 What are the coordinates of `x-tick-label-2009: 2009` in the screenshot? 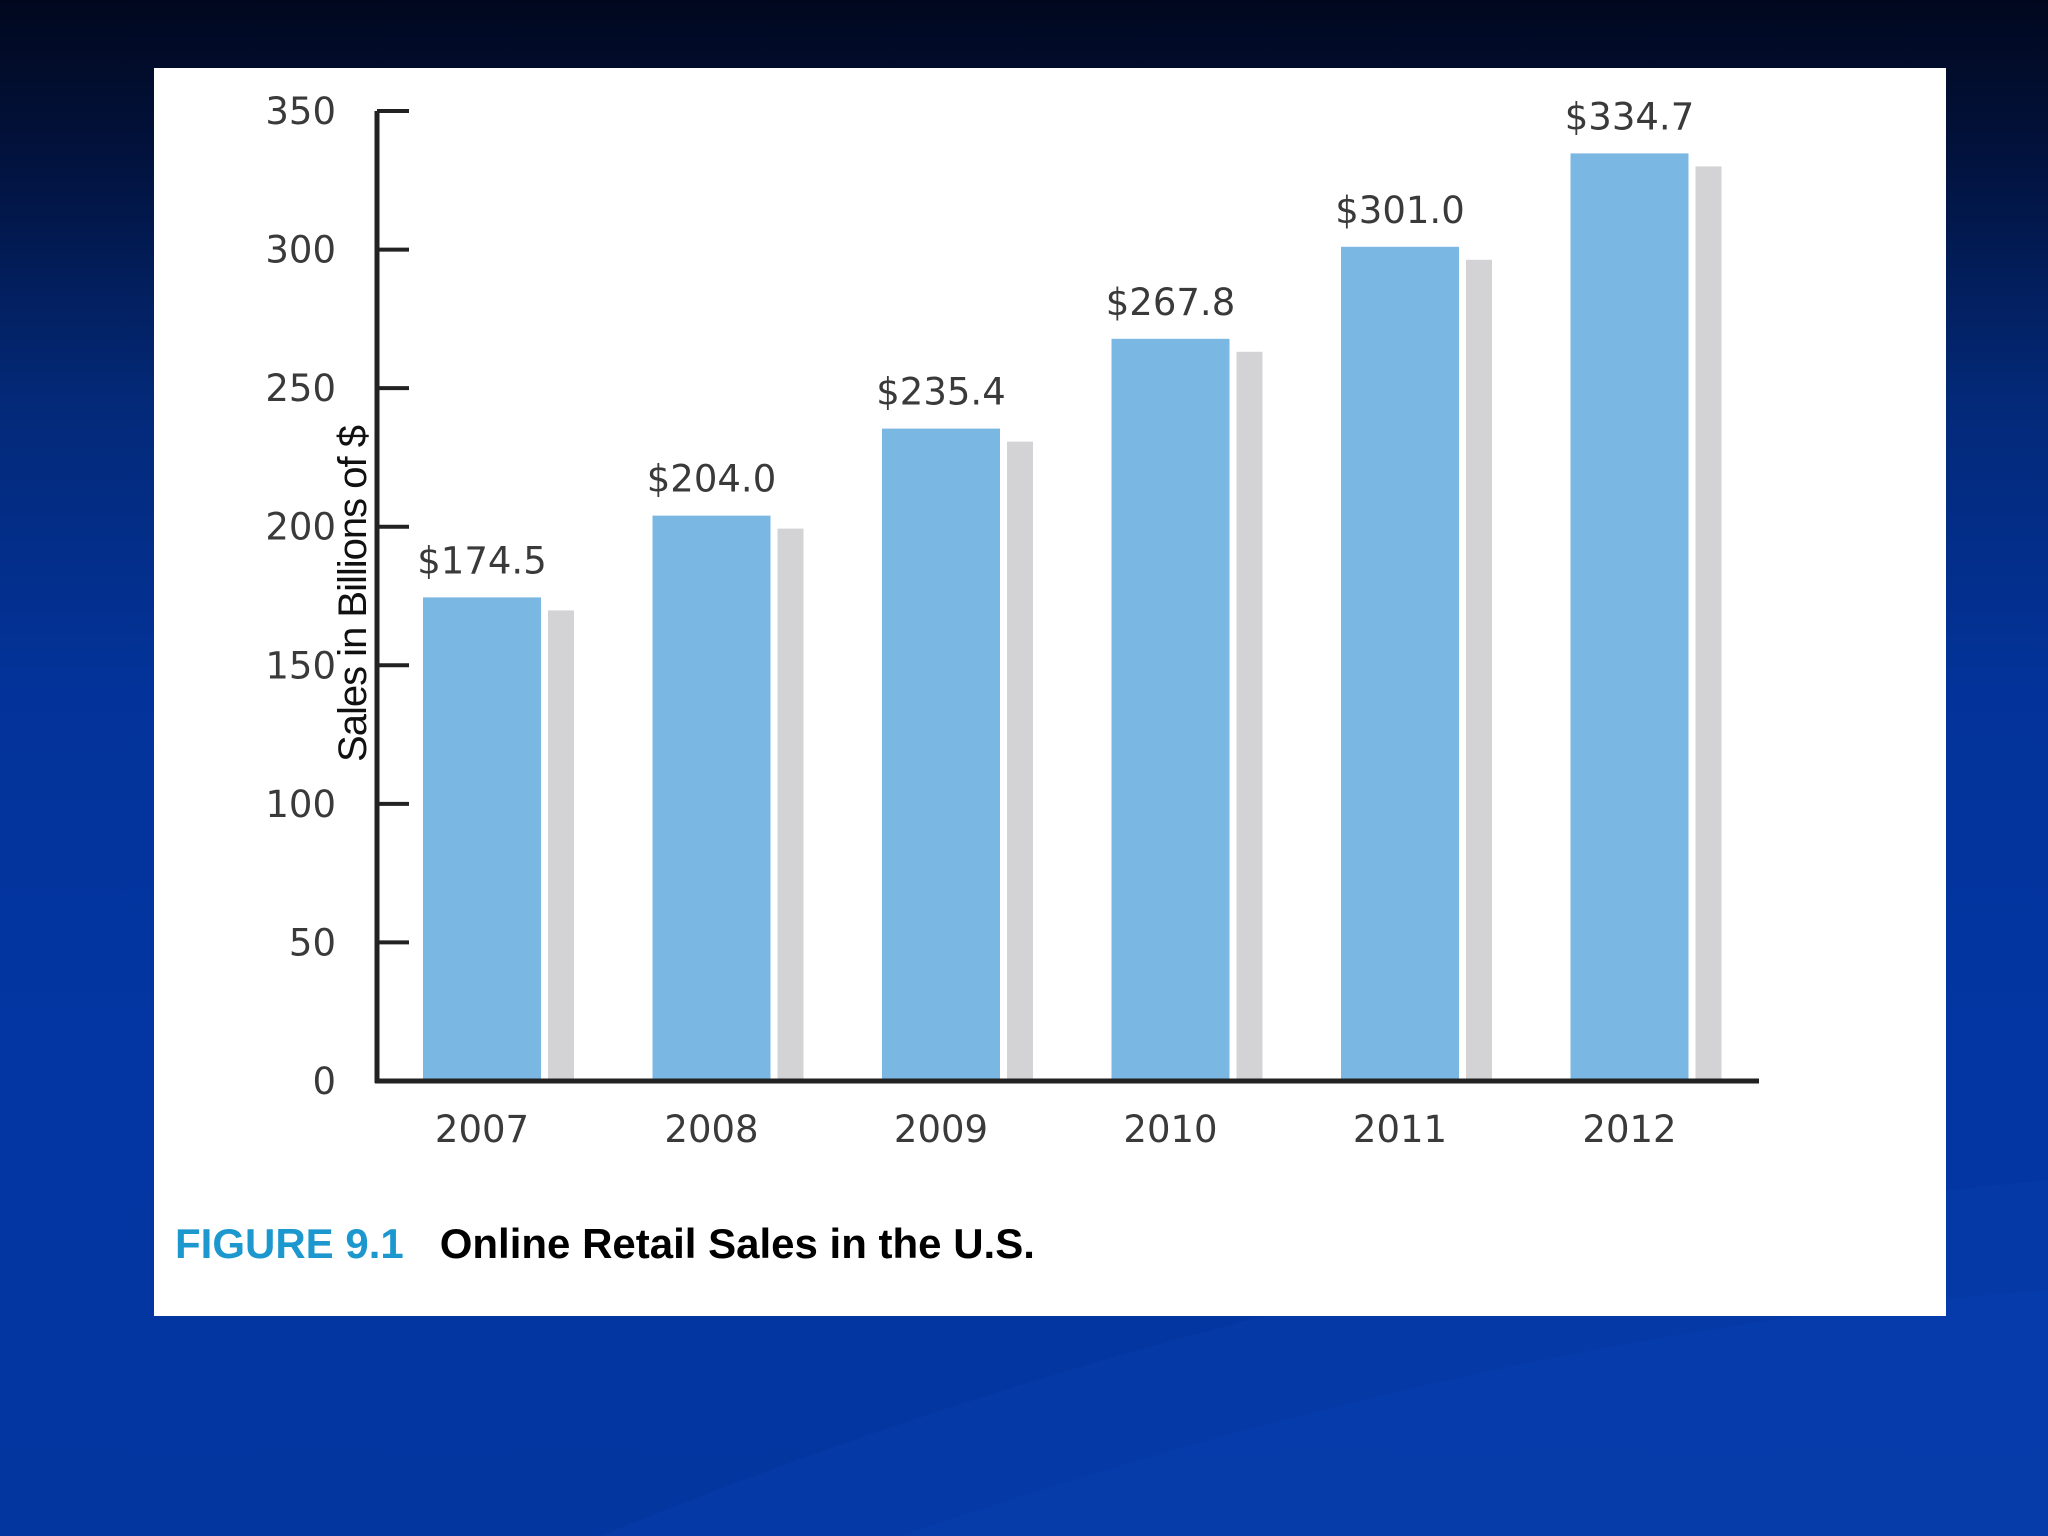 It's located at (941, 1129).